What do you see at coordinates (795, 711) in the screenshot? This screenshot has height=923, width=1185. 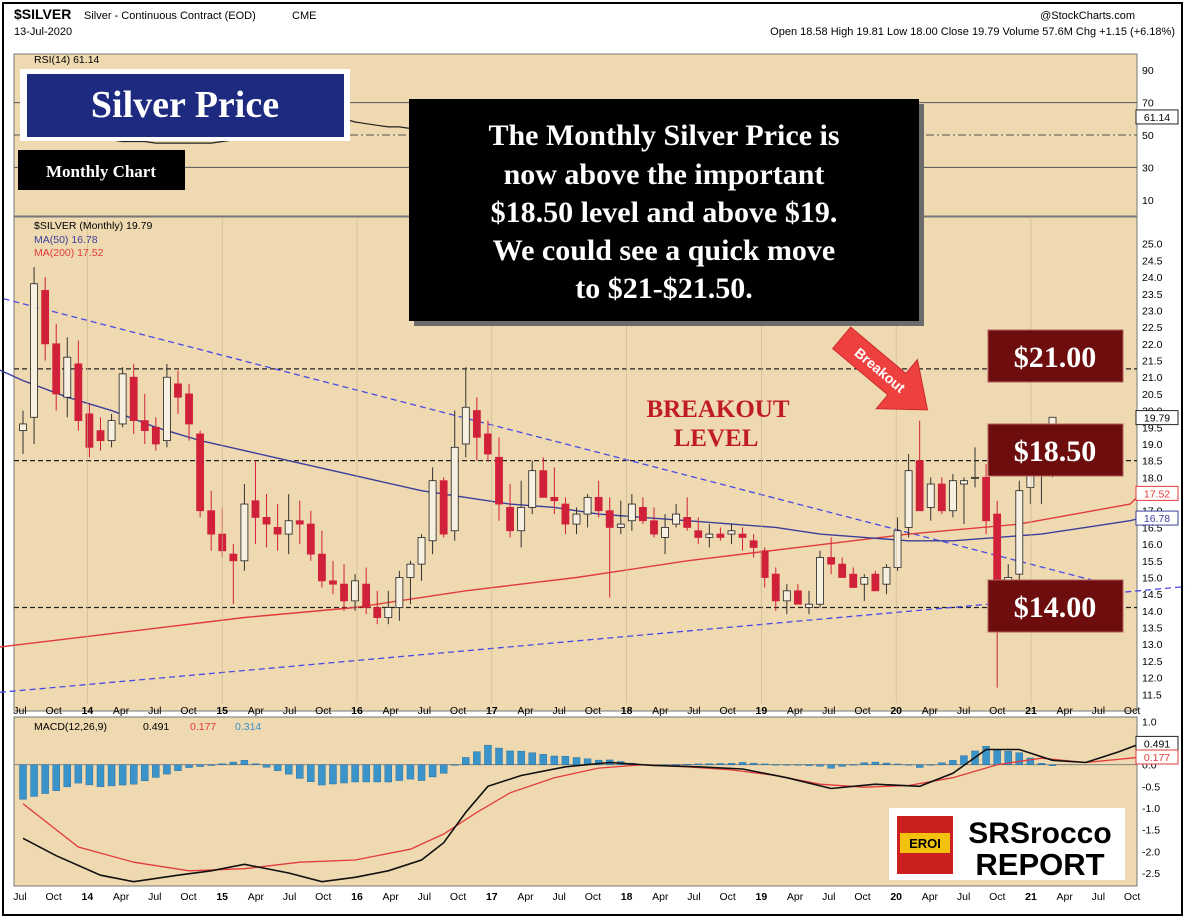 I see `price-x-tick-23: Apr` at bounding box center [795, 711].